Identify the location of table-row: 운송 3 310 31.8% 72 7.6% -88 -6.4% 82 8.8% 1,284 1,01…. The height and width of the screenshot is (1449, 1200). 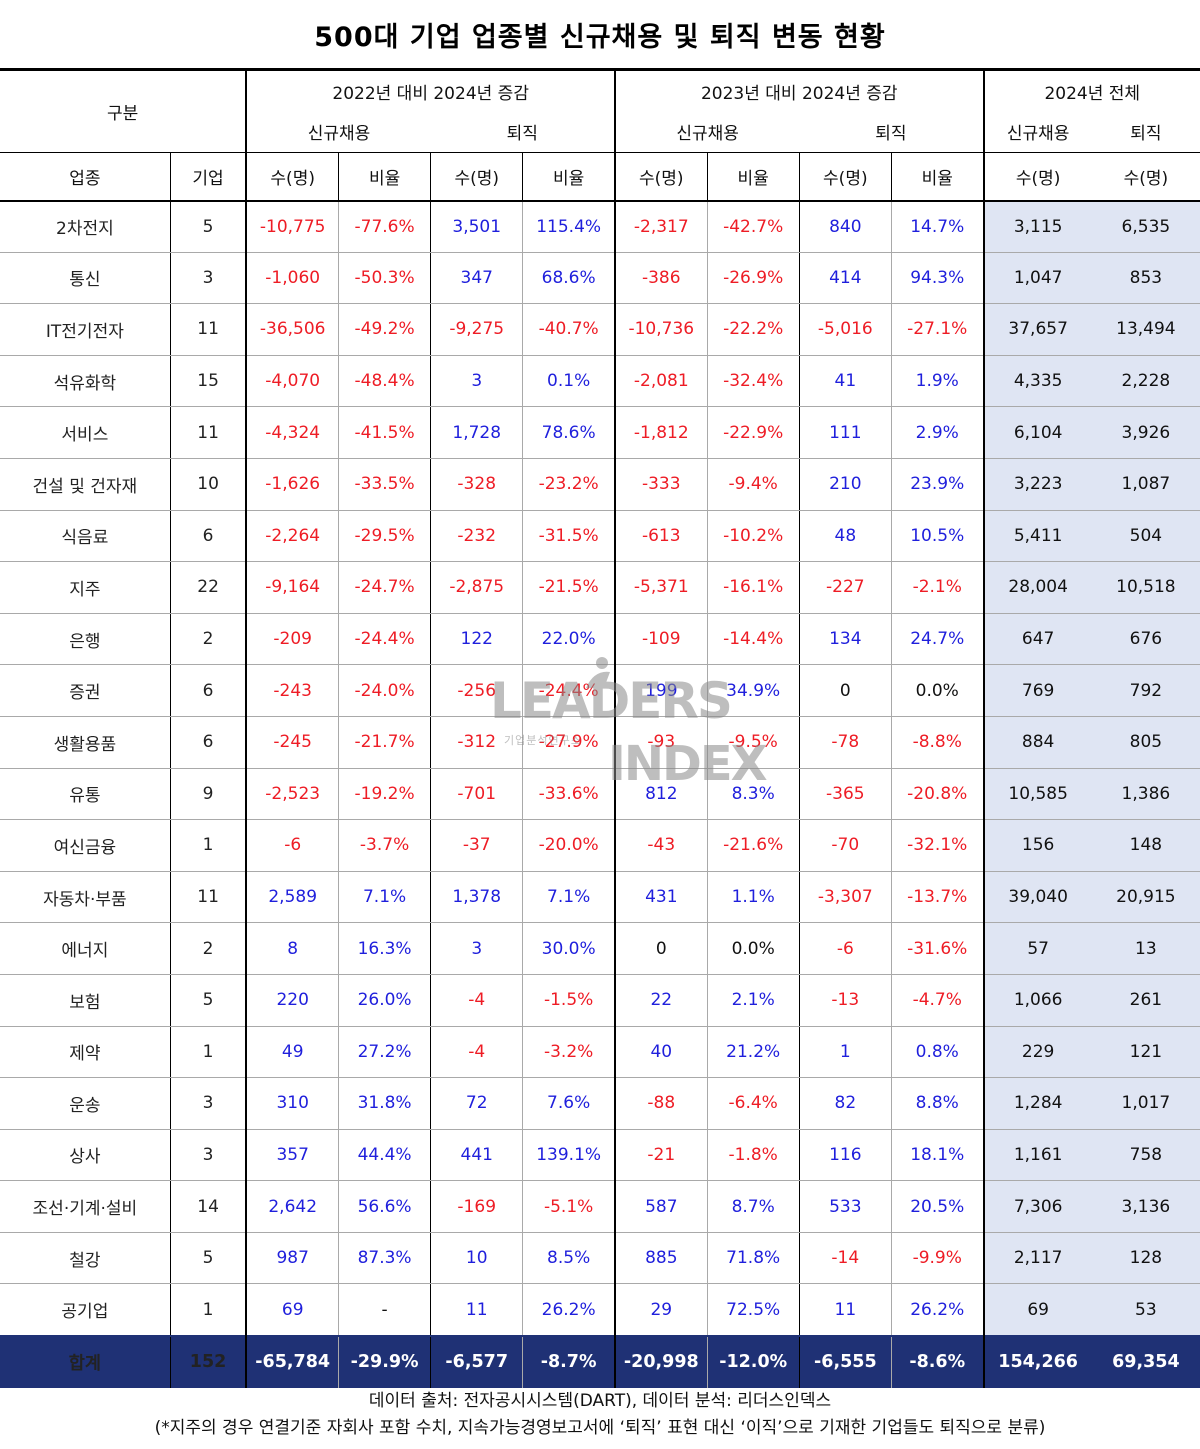
(600, 1103).